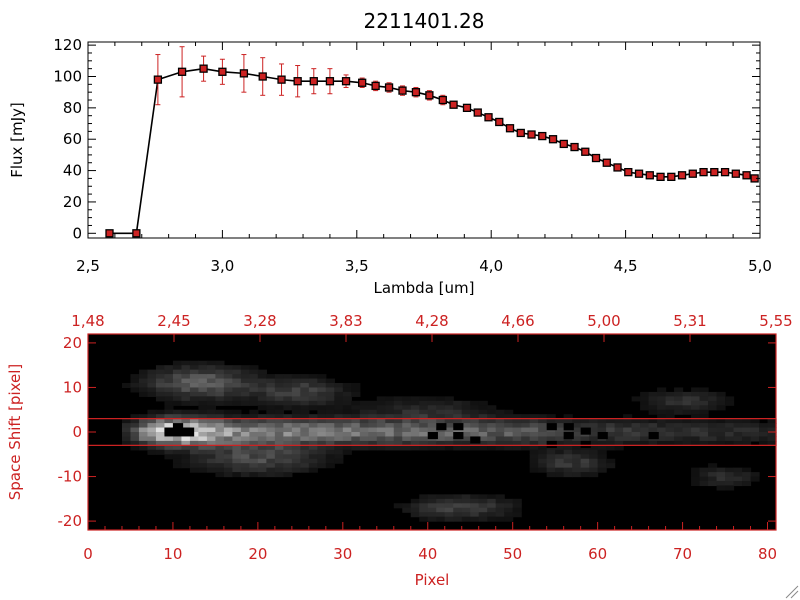 The width and height of the screenshot is (800, 600). What do you see at coordinates (491, 266) in the screenshot?
I see `x-tick-label: 4,0` at bounding box center [491, 266].